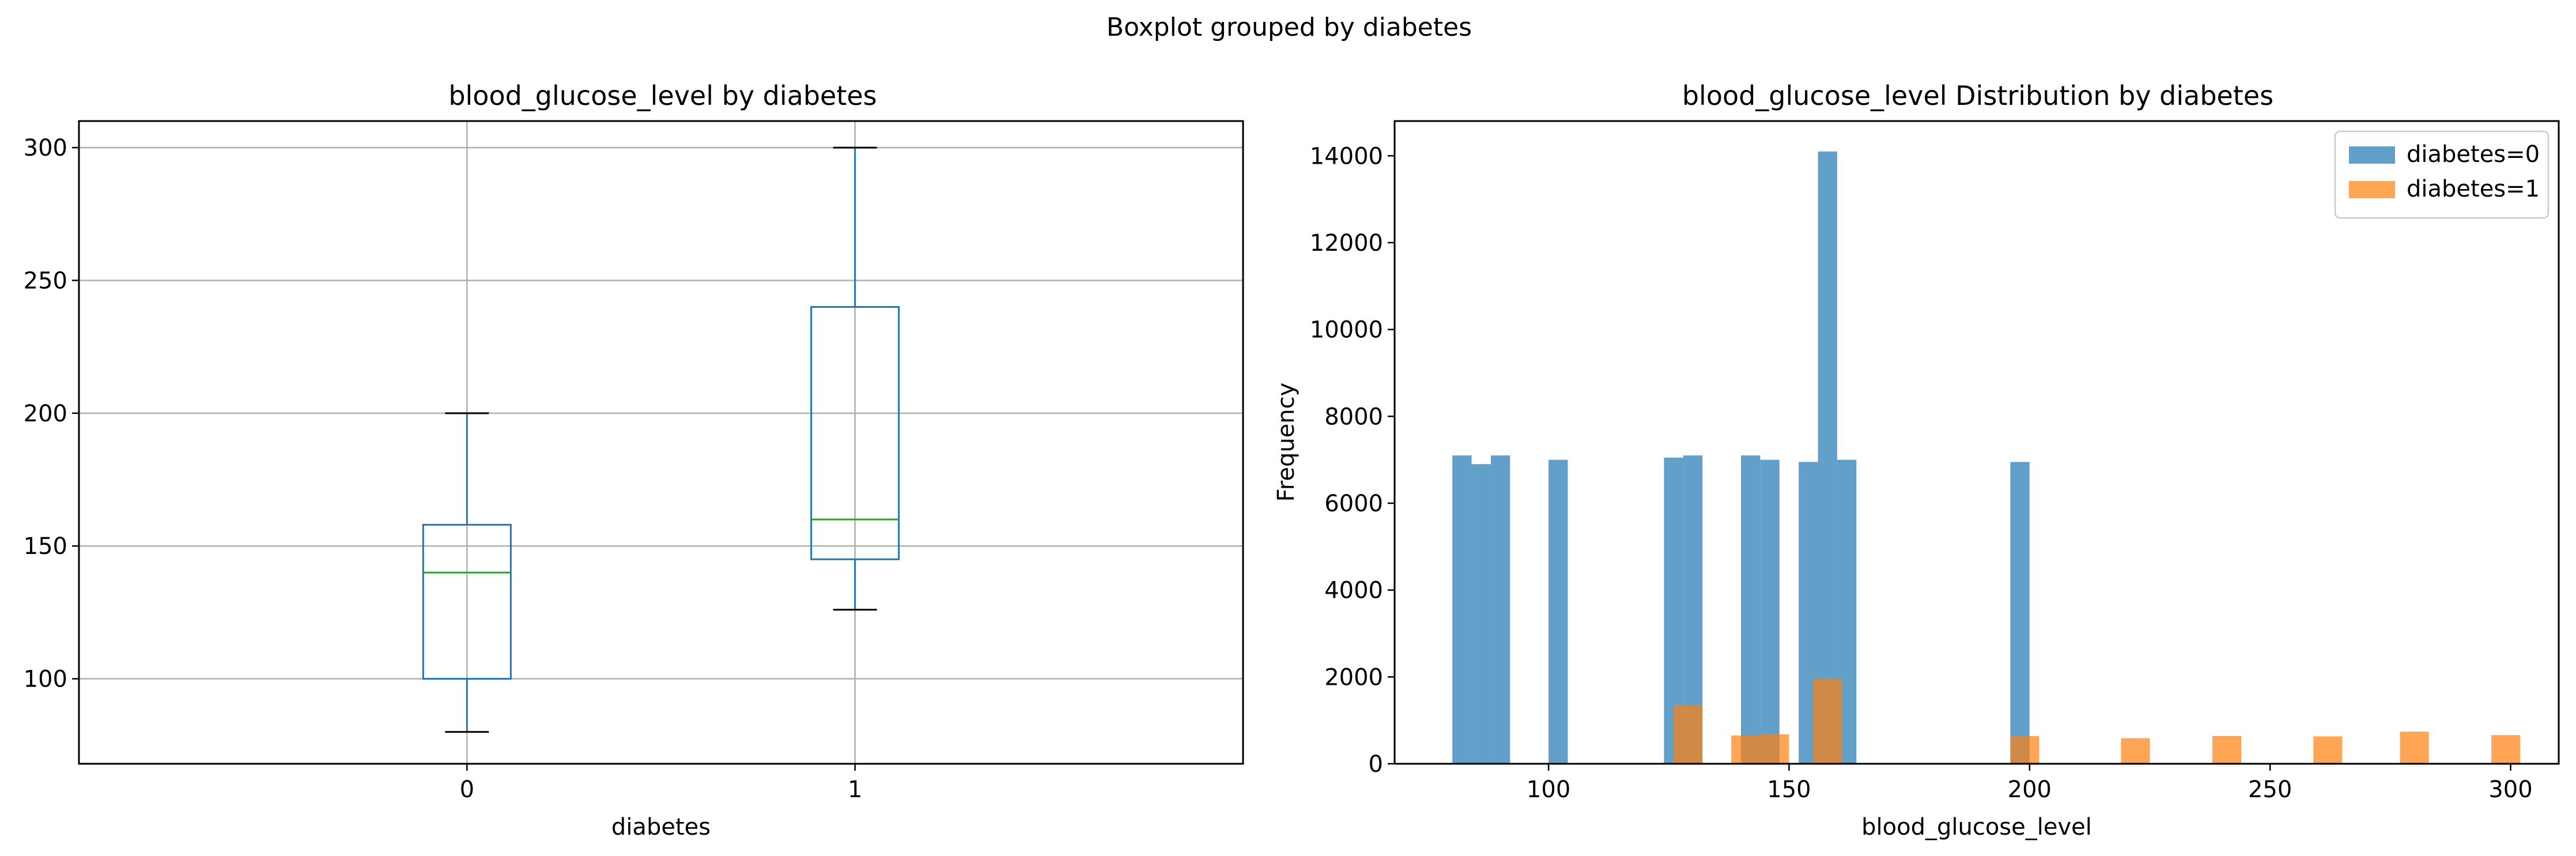 This screenshot has width=2576, height=856. What do you see at coordinates (45, 148) in the screenshot?
I see `boxplot-y-tick-label: 300` at bounding box center [45, 148].